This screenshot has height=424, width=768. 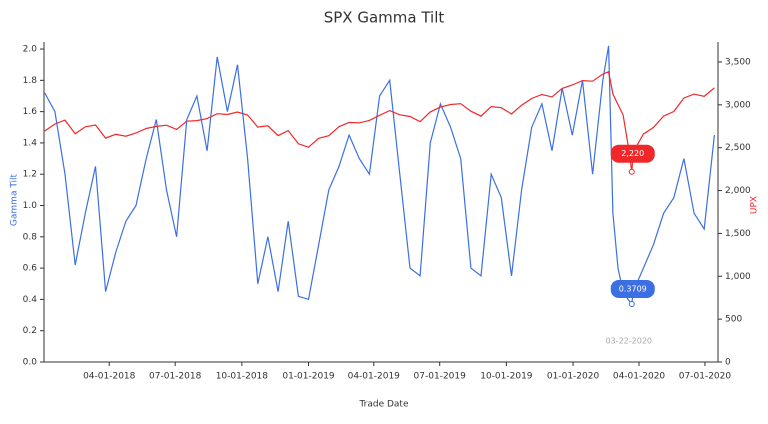 What do you see at coordinates (242, 377) in the screenshot?
I see `x-tick-label: 10-01-2018` at bounding box center [242, 377].